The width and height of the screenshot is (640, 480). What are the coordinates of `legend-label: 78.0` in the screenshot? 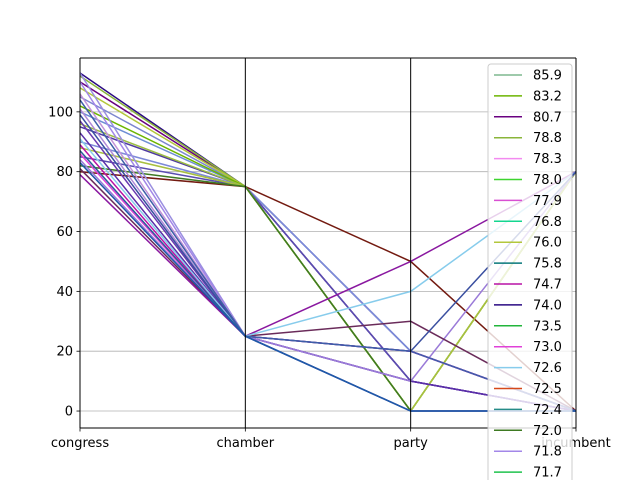 It's located at (547, 180).